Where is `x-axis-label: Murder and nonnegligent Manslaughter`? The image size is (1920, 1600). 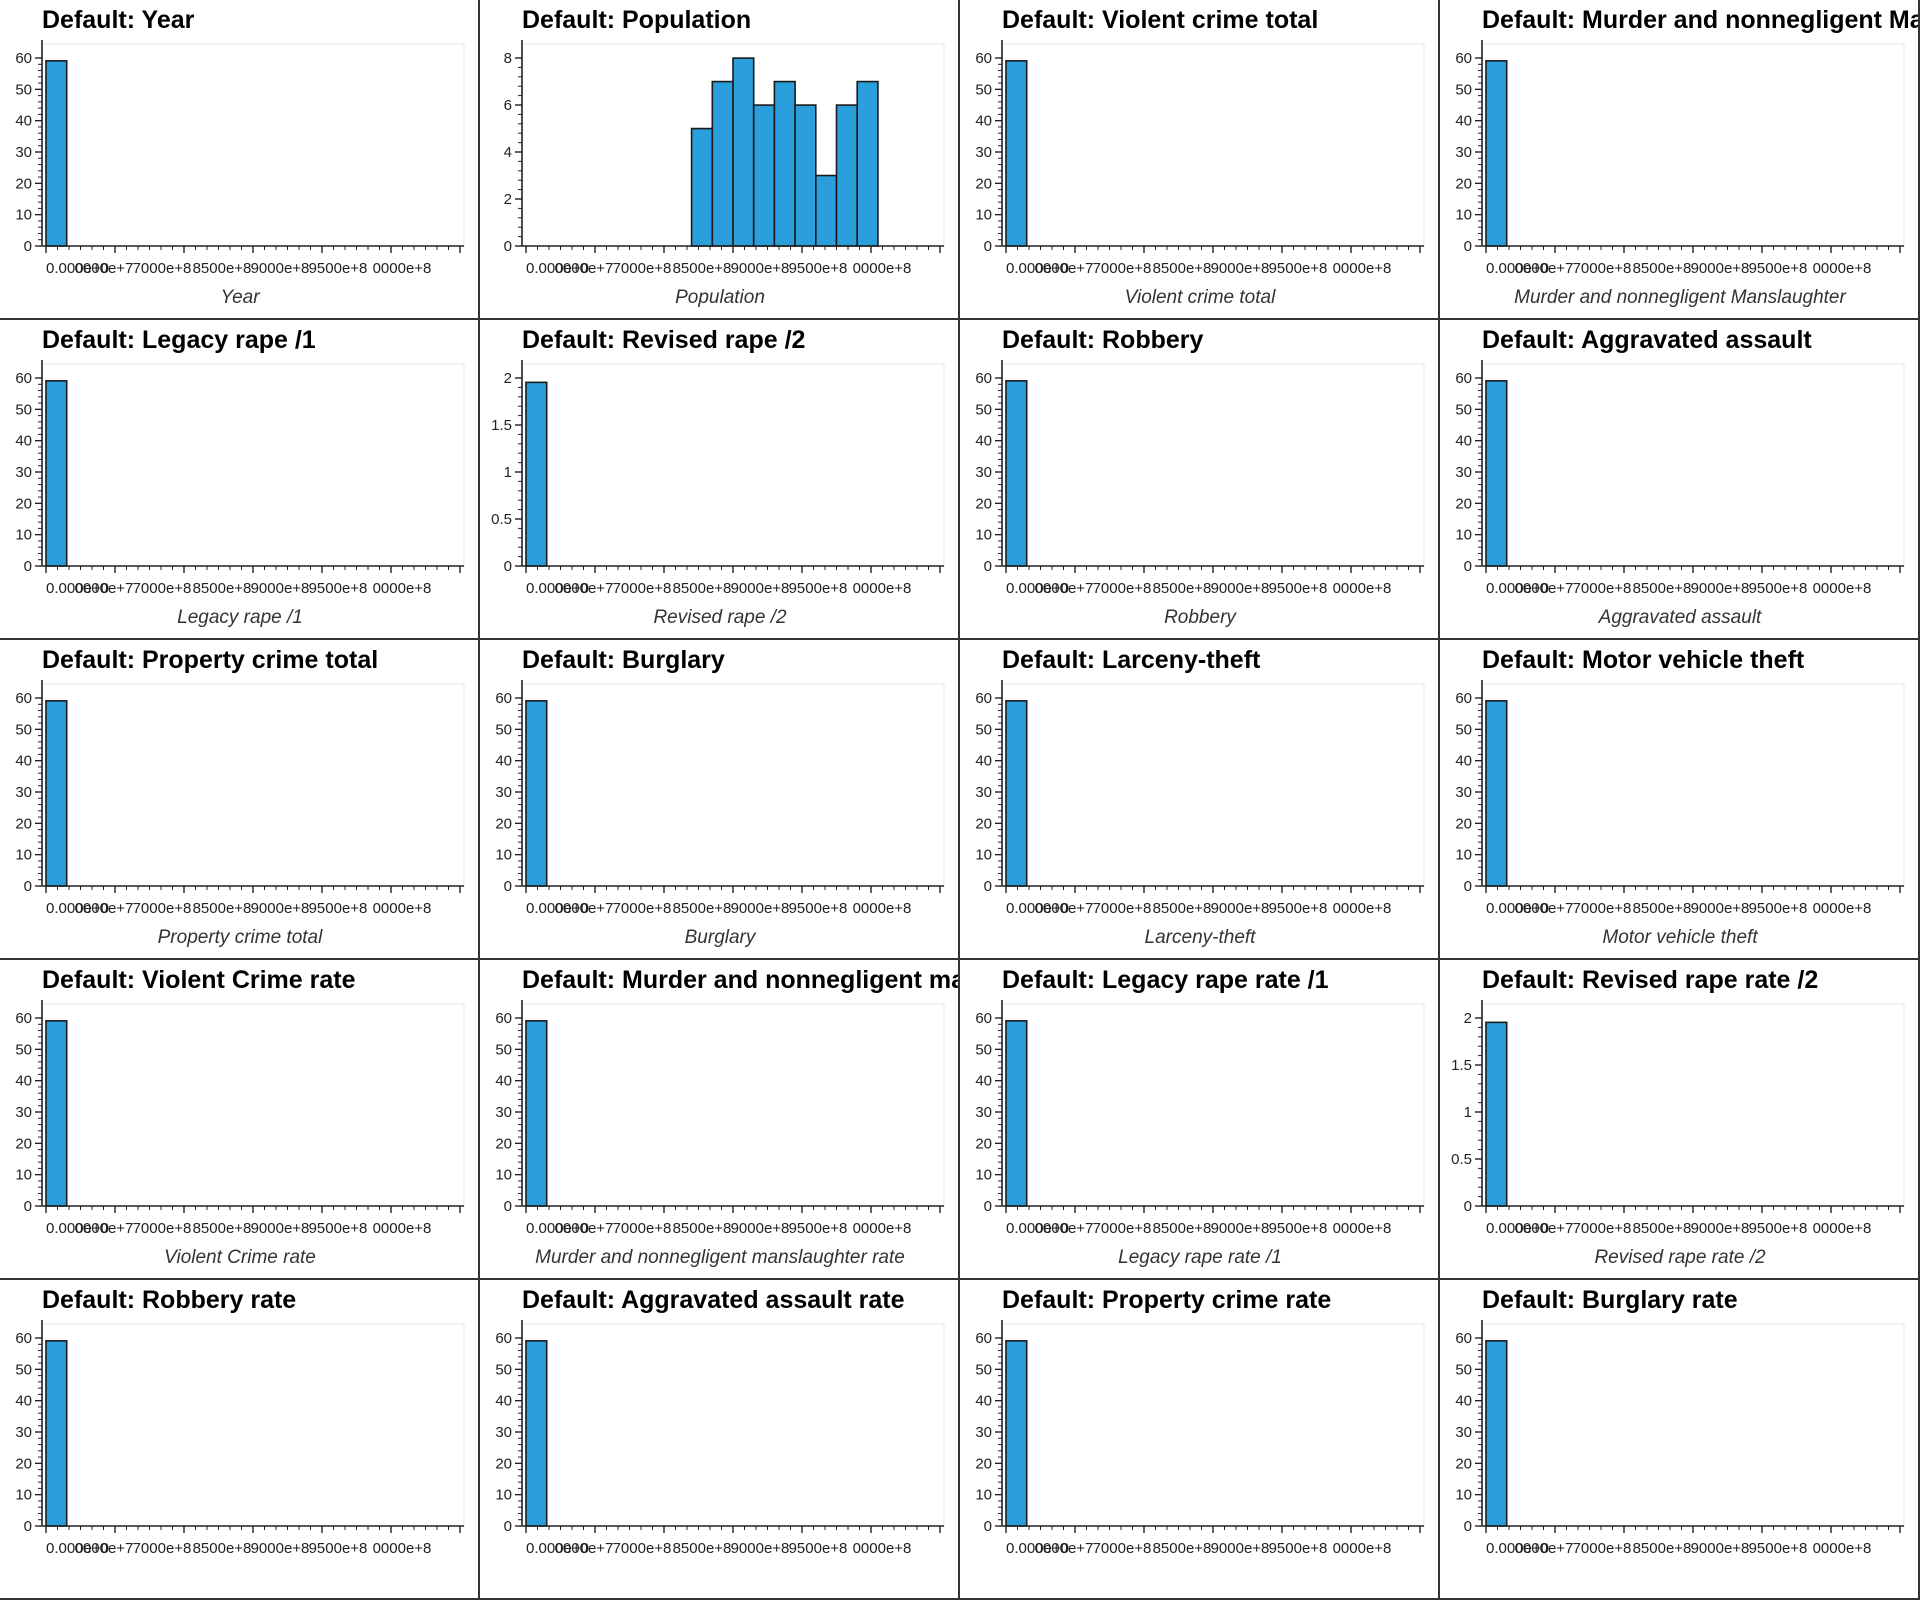
x-axis-label: Murder and nonnegligent Manslaughter is located at coordinates (1680, 297).